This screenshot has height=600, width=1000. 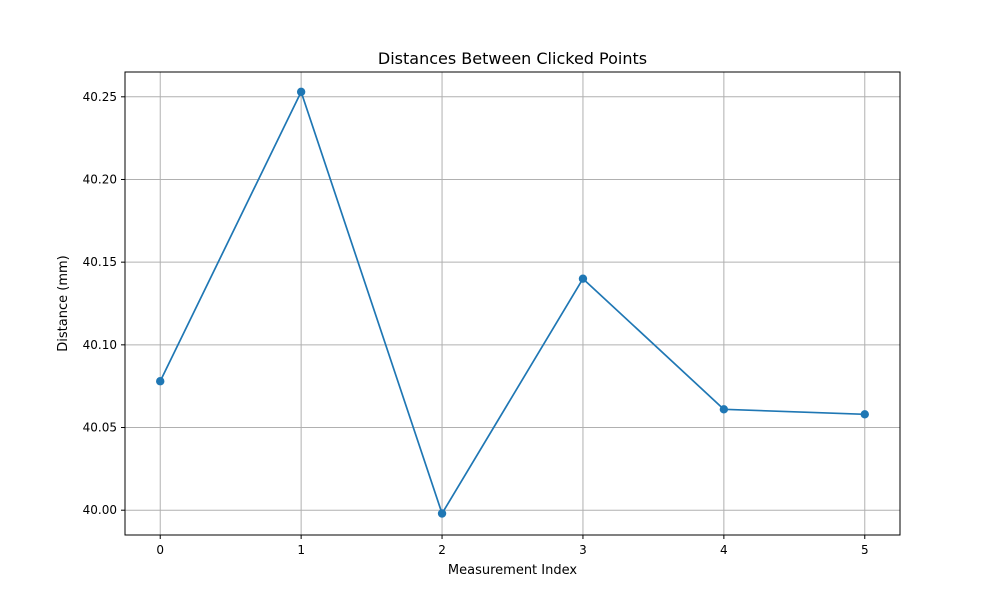 I want to click on y-tick-label: 40.20, so click(x=100, y=179).